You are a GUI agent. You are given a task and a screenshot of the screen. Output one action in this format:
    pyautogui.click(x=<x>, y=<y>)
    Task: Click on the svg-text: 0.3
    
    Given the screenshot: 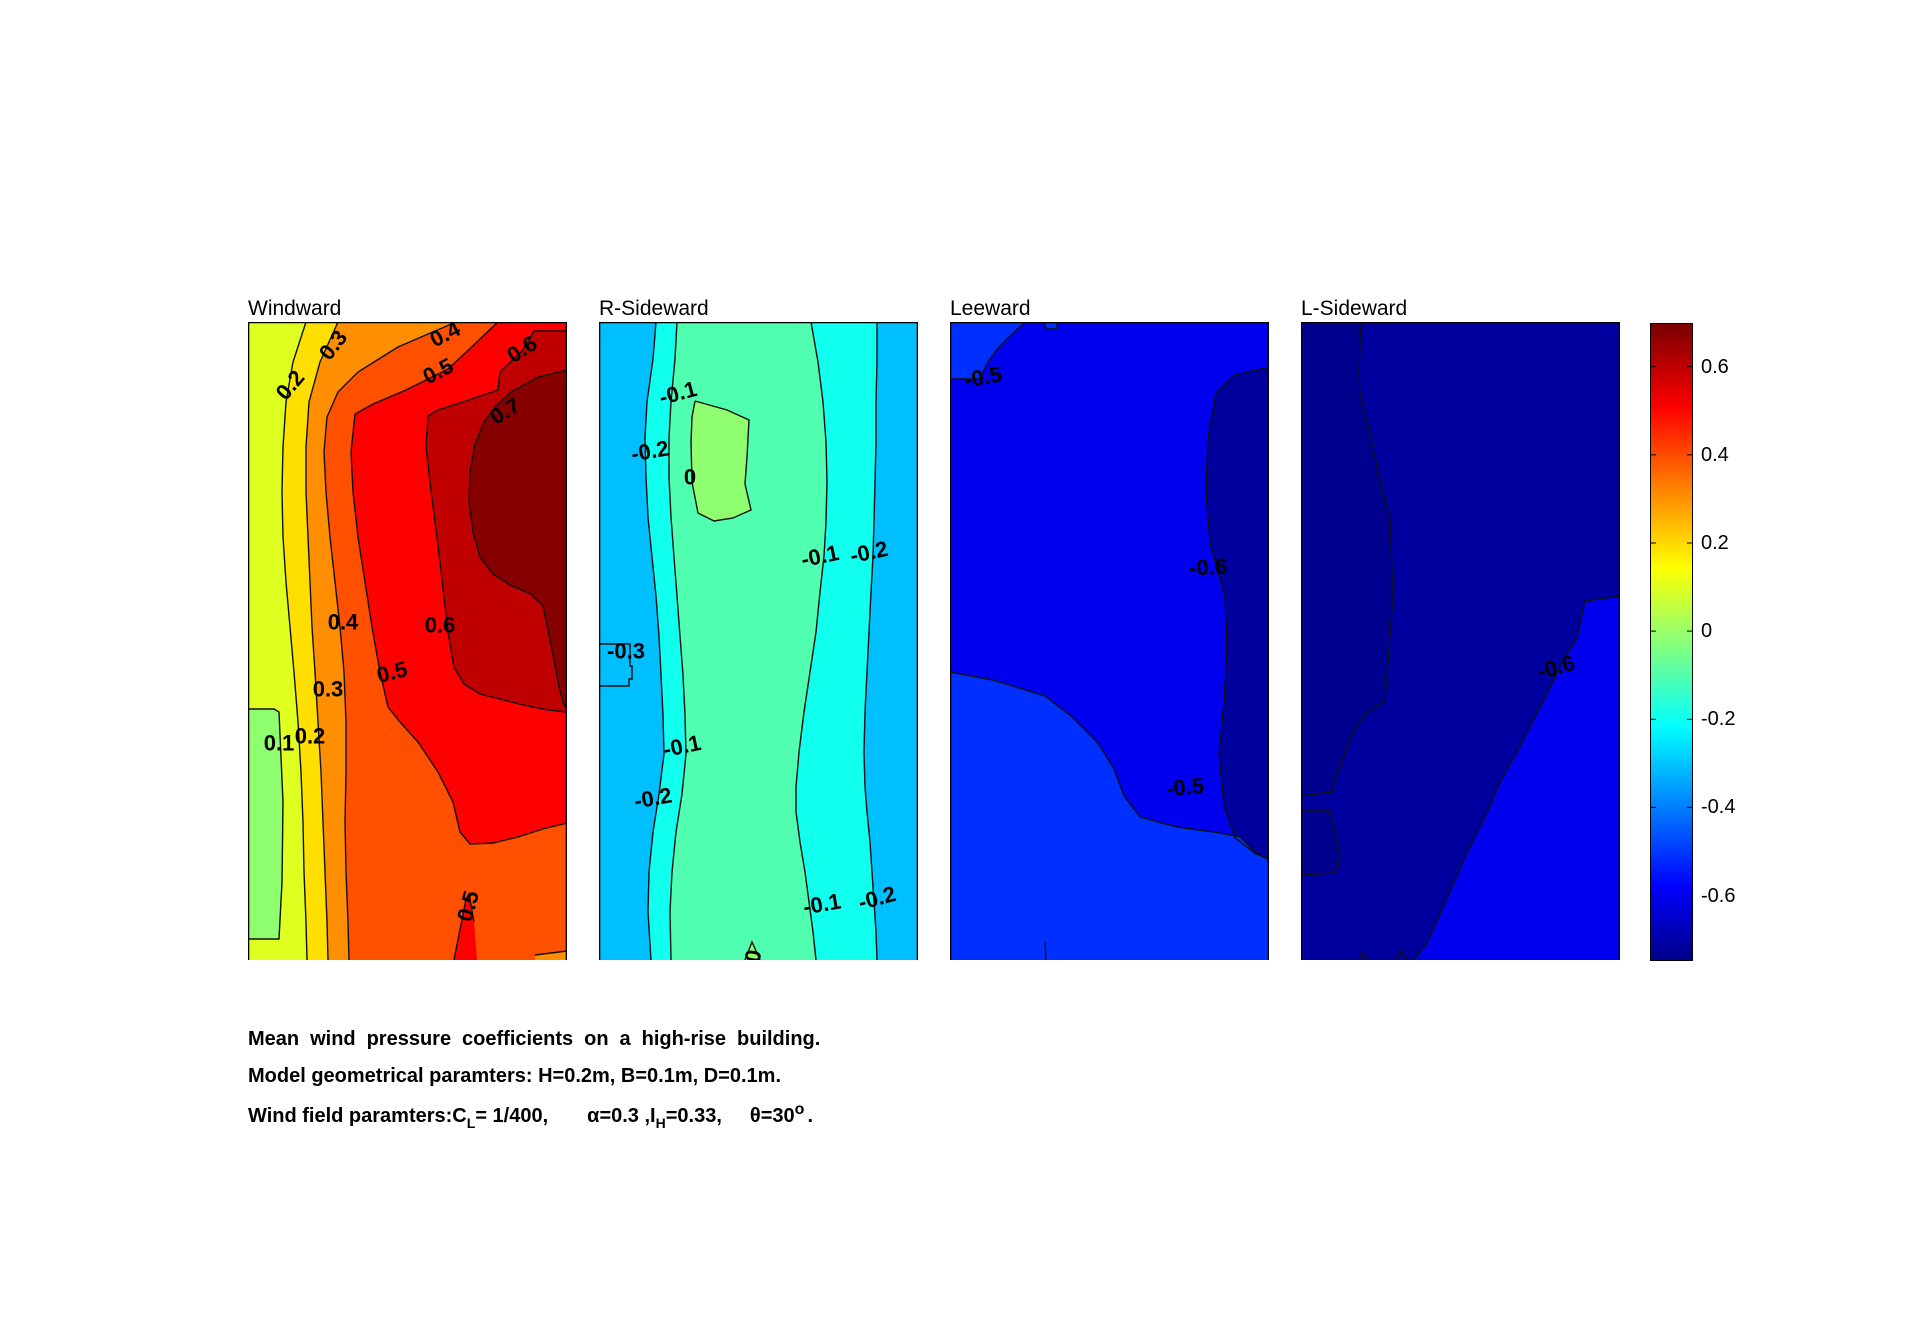 What is the action you would take?
    pyautogui.click(x=328, y=689)
    